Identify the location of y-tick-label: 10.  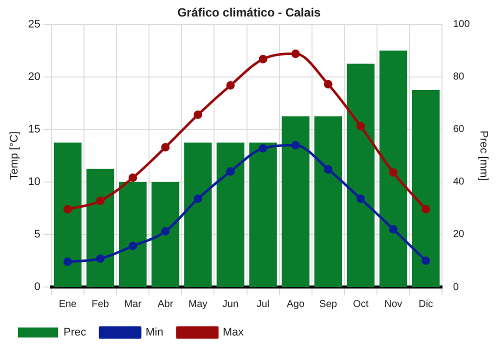
(34, 182).